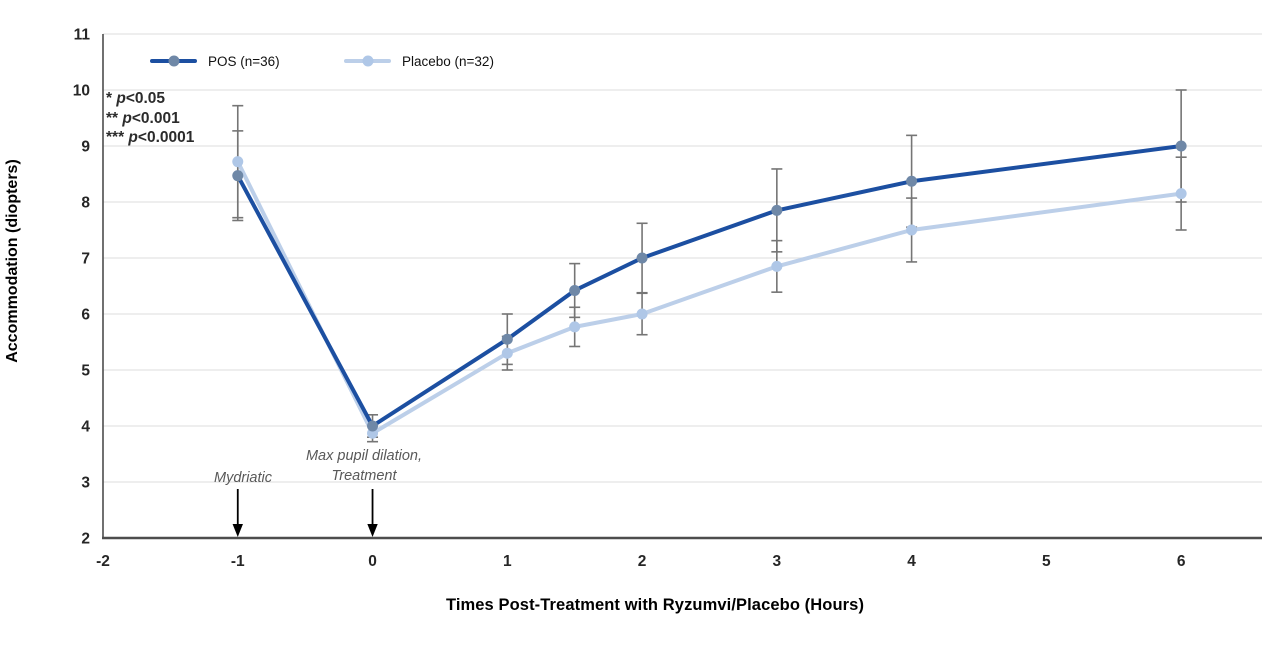  Describe the element at coordinates (103, 561) in the screenshot. I see `x-tick-label: -2` at that location.